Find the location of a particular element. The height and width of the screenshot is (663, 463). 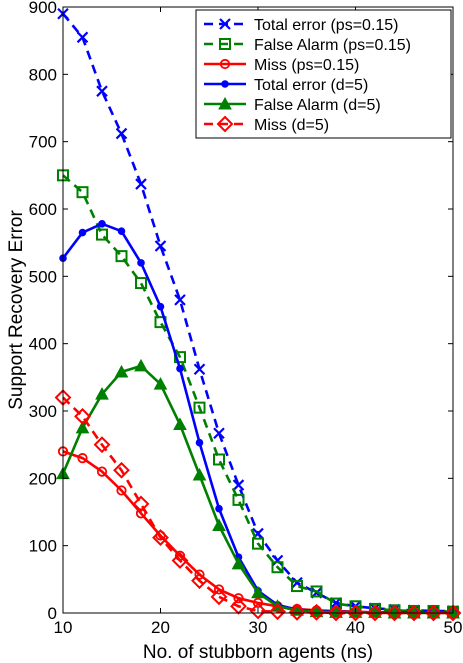

y-tick-label: 600 is located at coordinates (43, 209).